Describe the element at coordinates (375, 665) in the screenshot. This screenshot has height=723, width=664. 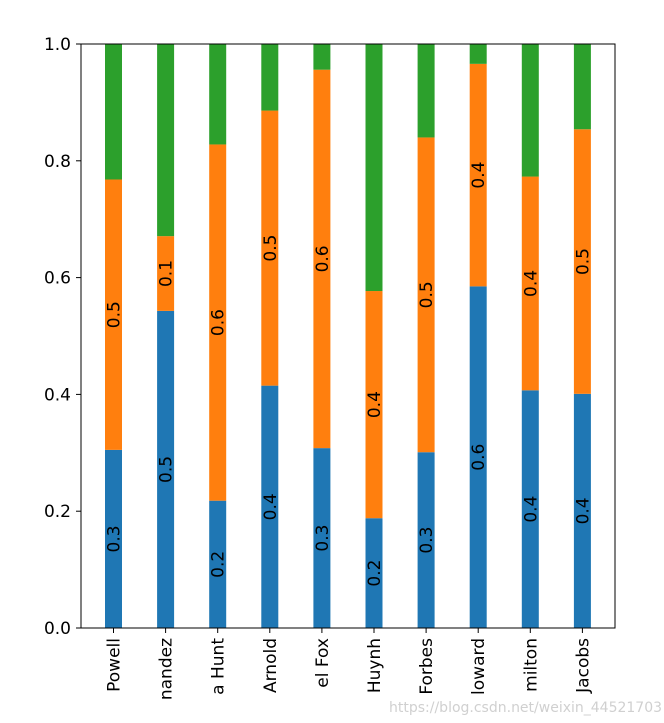
I see `x-tick-label: Huynh` at that location.